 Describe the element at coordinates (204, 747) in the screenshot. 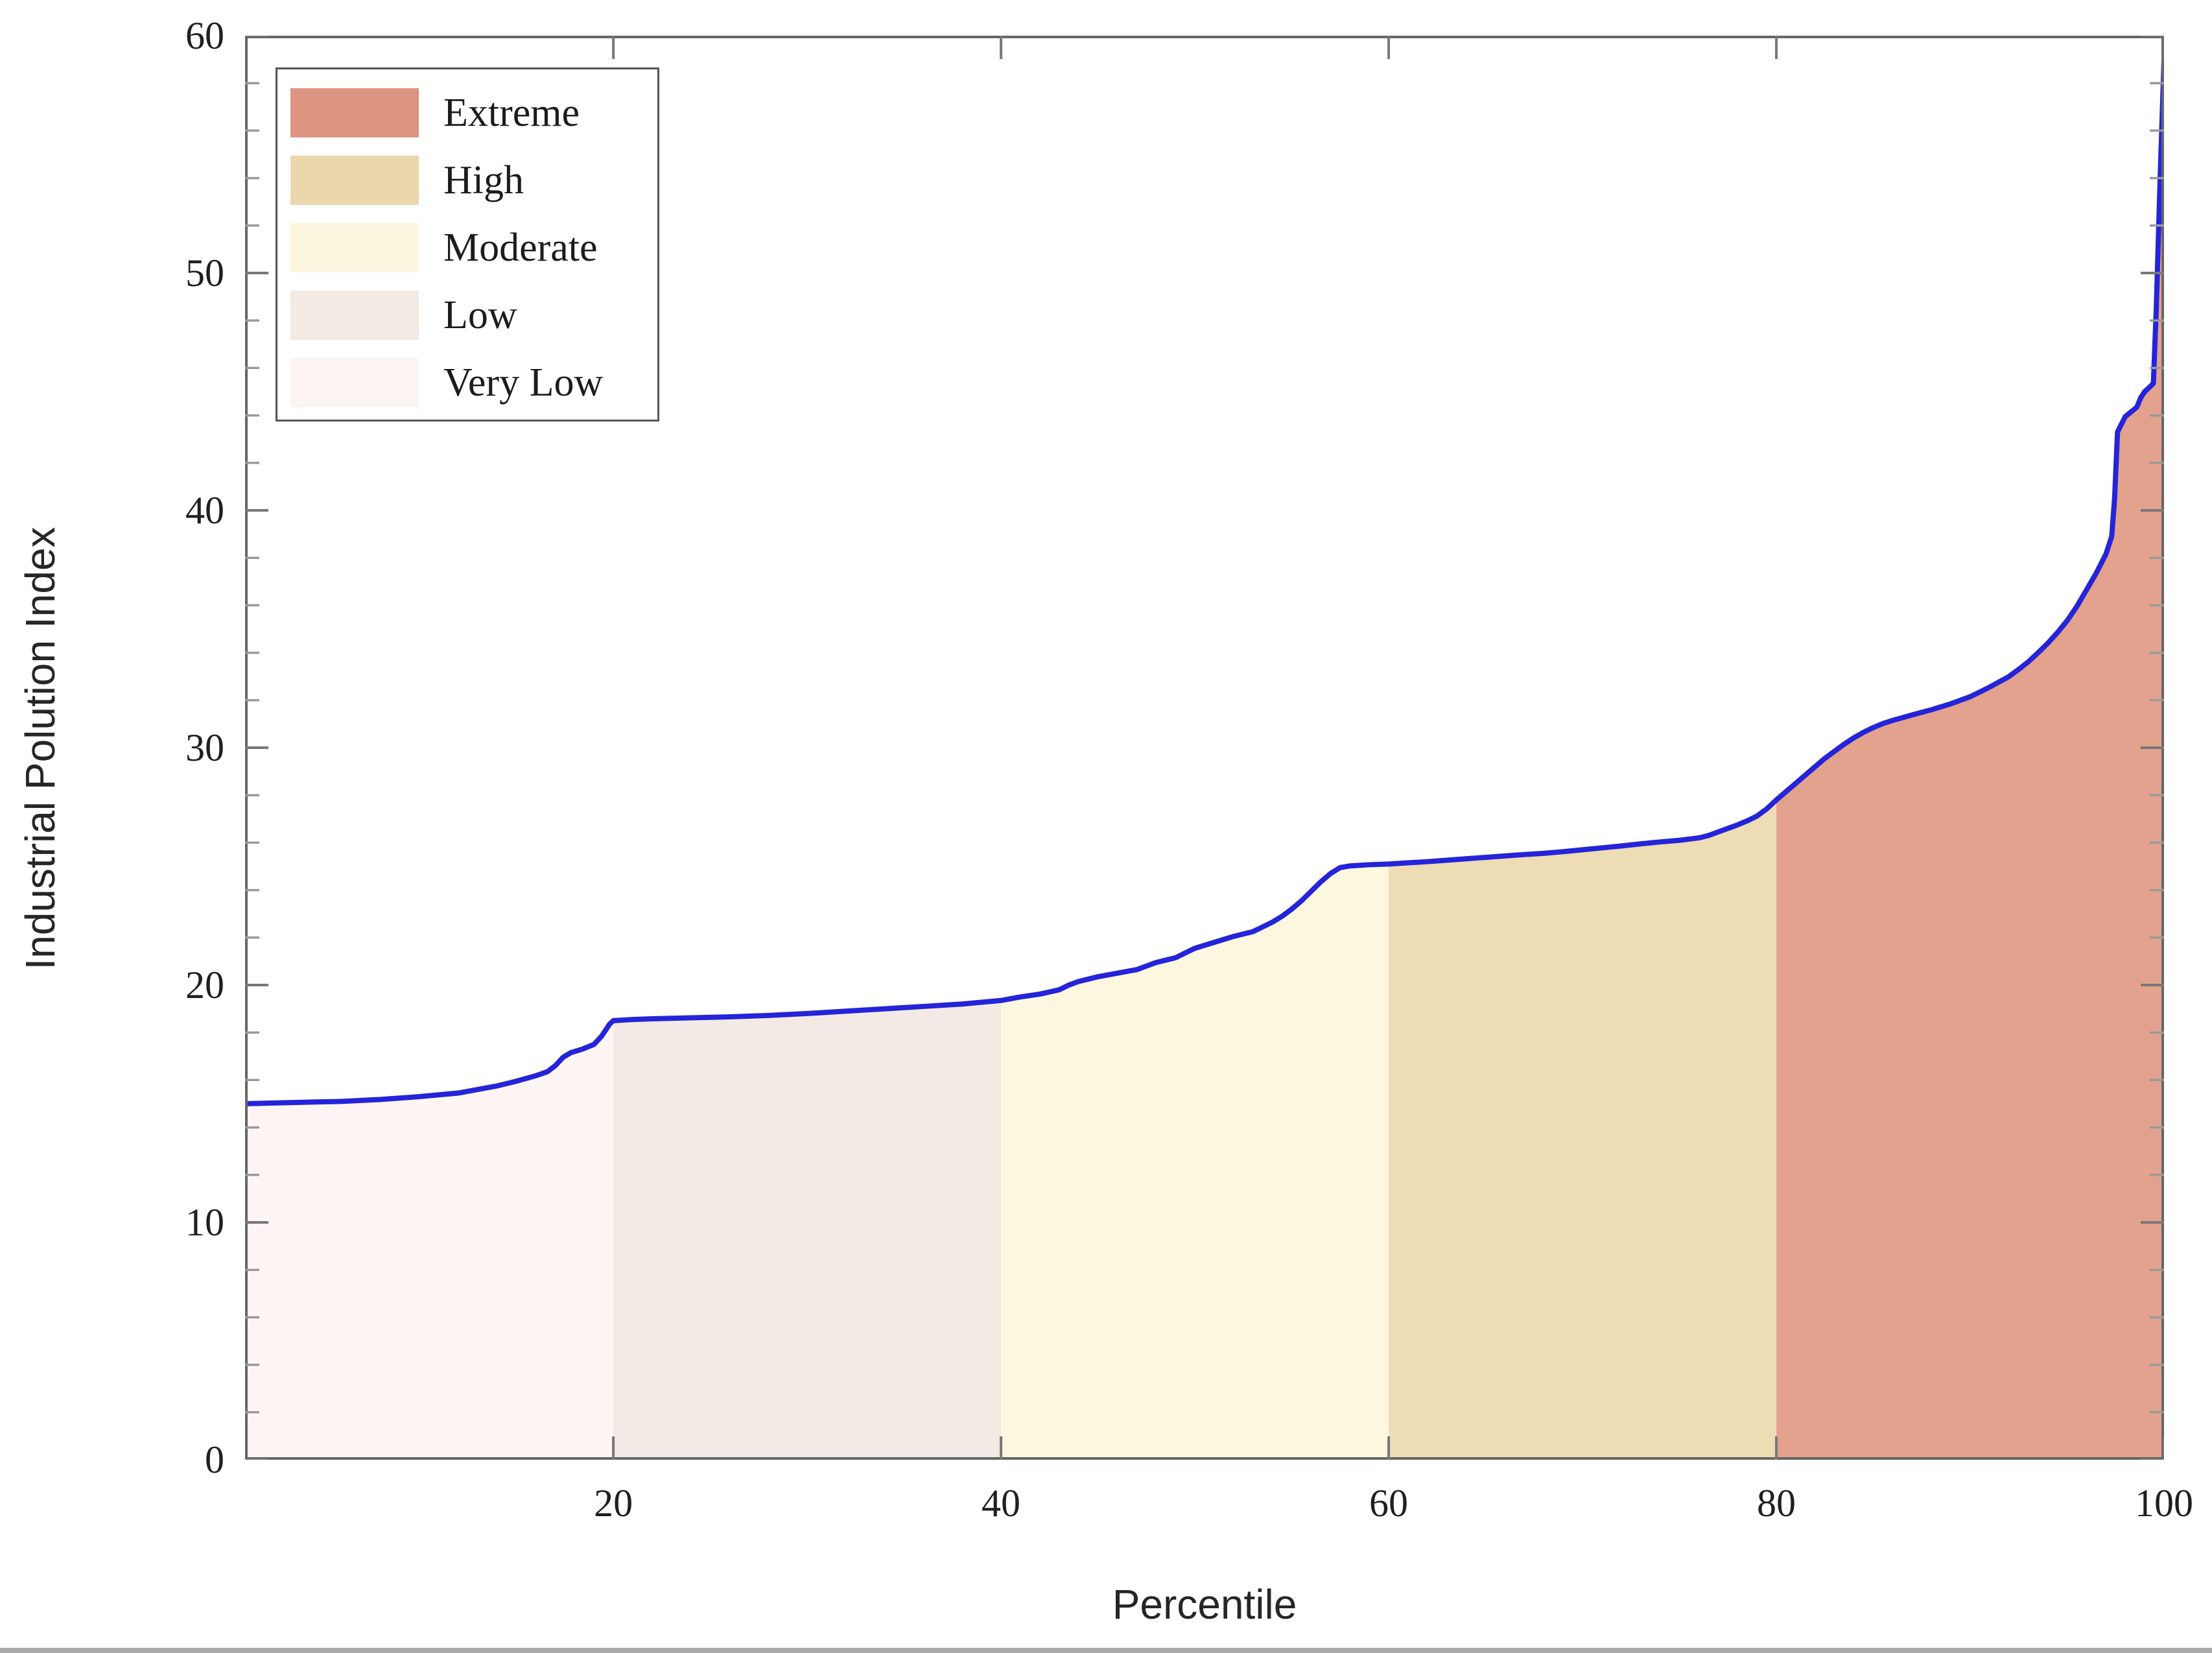

I see `y-tick-label: 30` at that location.